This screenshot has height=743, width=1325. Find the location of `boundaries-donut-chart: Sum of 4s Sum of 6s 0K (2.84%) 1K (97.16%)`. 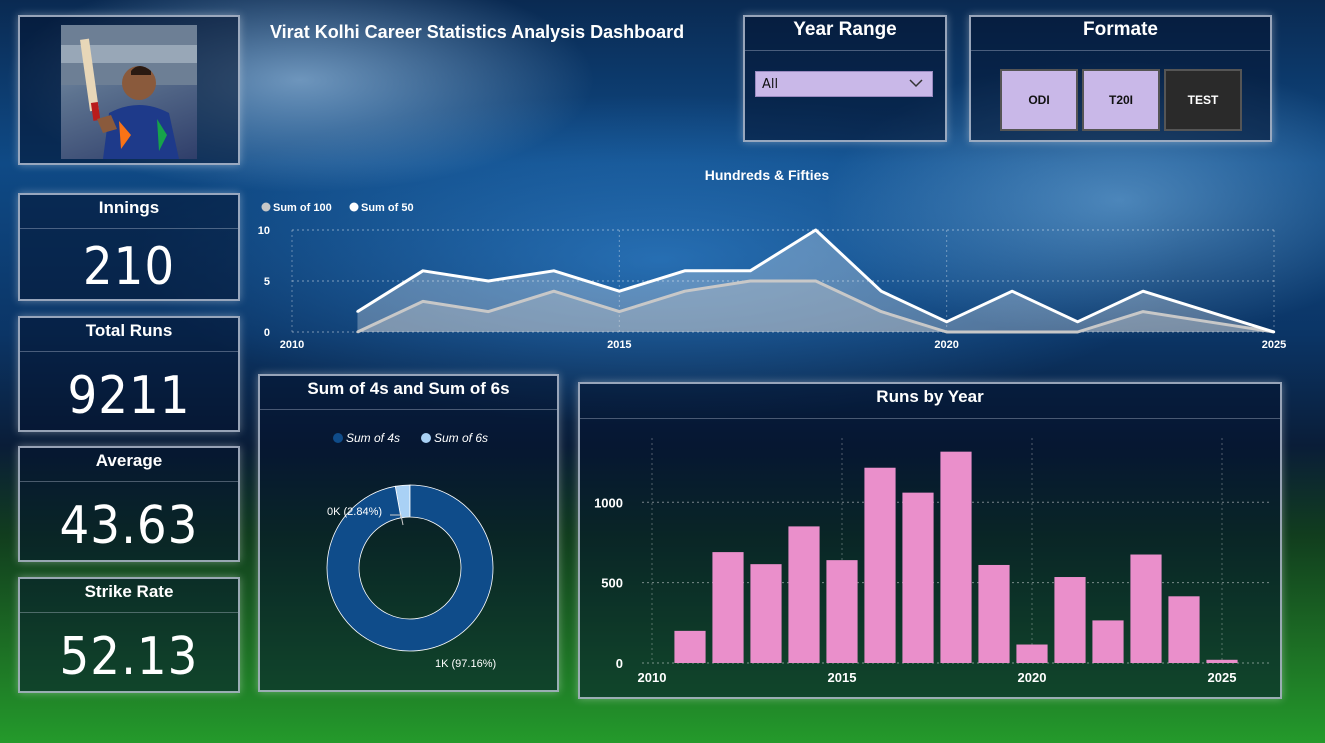

boundaries-donut-chart: Sum of 4s Sum of 6s 0K (2.84%) 1K (97.16%) is located at coordinates (411, 550).